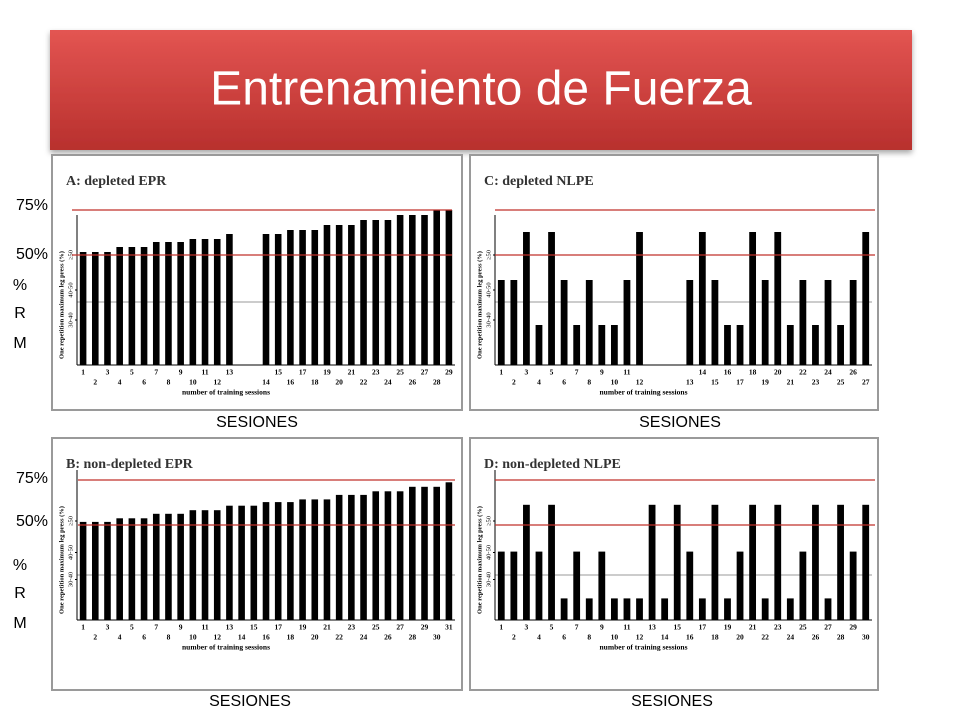 Image resolution: width=960 pixels, height=720 pixels. What do you see at coordinates (665, 637) in the screenshot?
I see `x-tick-label: 14` at bounding box center [665, 637].